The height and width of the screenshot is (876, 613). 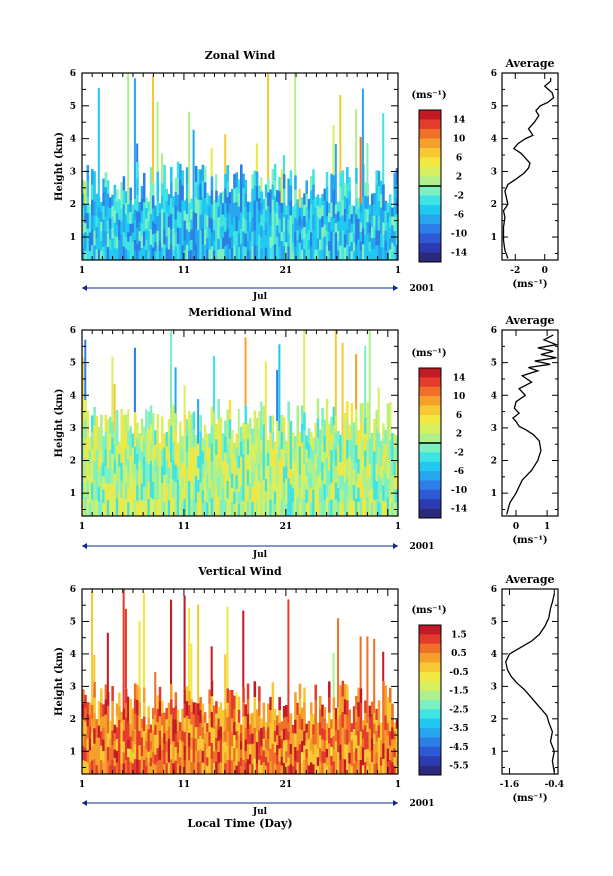 I want to click on colorbar: 1.50.5-0.5-1.5-2.5-3.5-4.5-5.5(ms⁻¹), so click(x=440, y=690).